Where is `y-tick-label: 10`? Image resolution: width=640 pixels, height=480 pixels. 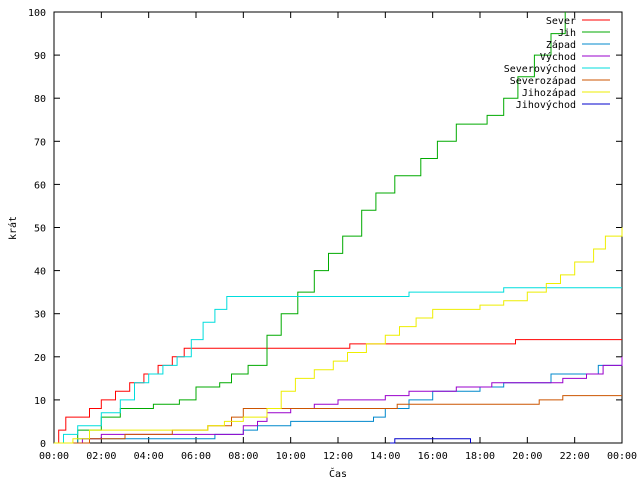 y-tick-label: 10 is located at coordinates (40, 401).